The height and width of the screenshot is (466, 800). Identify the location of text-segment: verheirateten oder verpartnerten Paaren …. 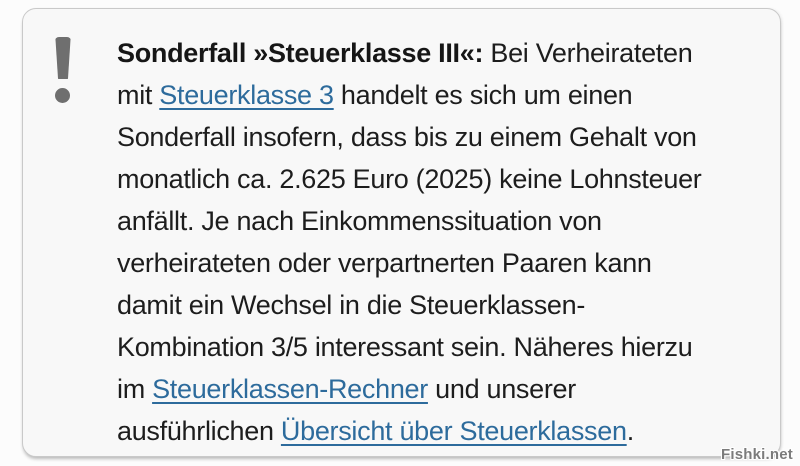
(384, 263).